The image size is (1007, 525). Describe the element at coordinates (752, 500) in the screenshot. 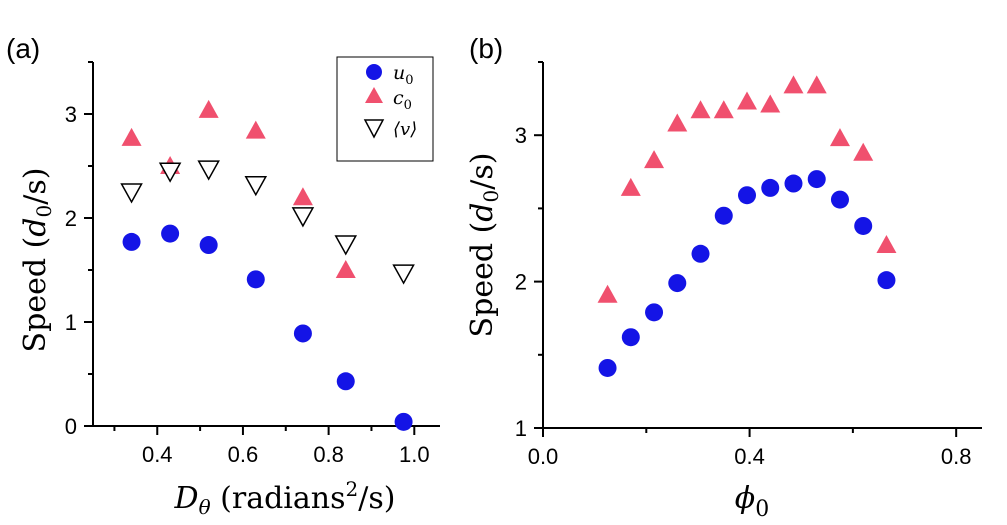

I see `panel-b-xlabel: ϕ0` at that location.